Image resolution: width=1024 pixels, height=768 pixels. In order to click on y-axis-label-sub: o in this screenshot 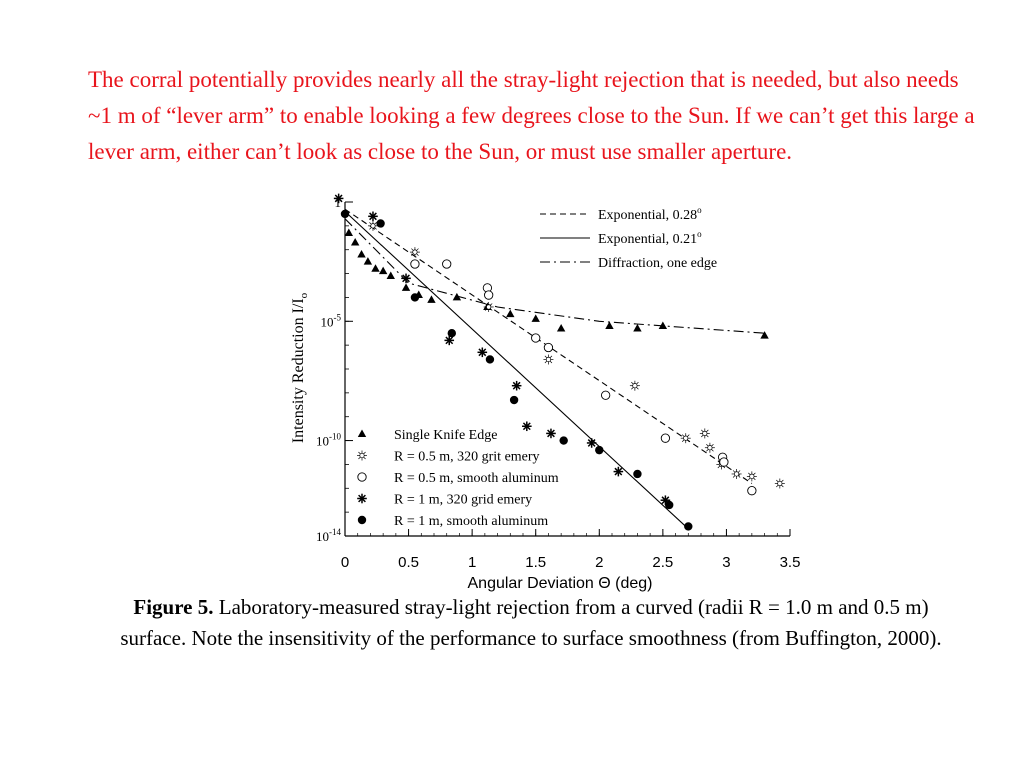, I will do `click(304, 295)`.